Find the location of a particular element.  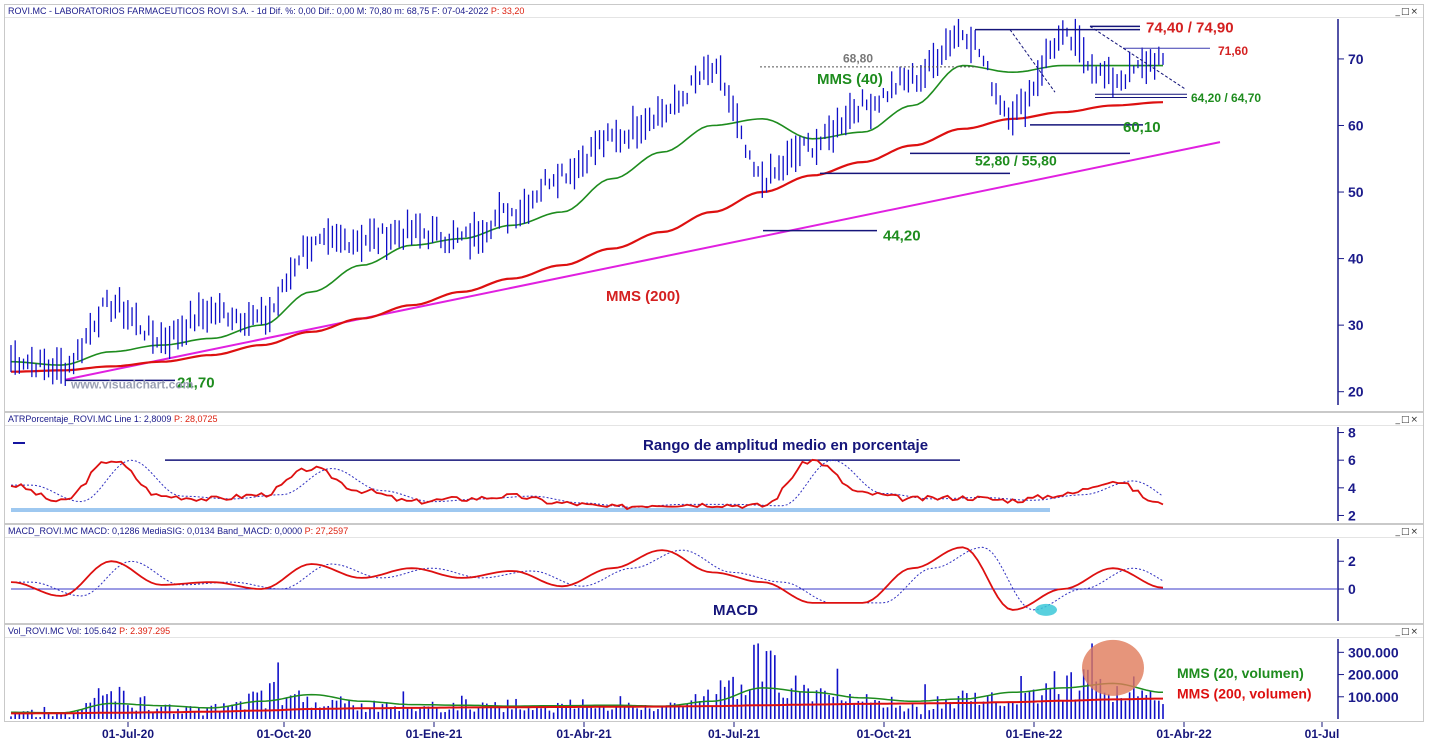

atr-line is located at coordinates (587, 484).